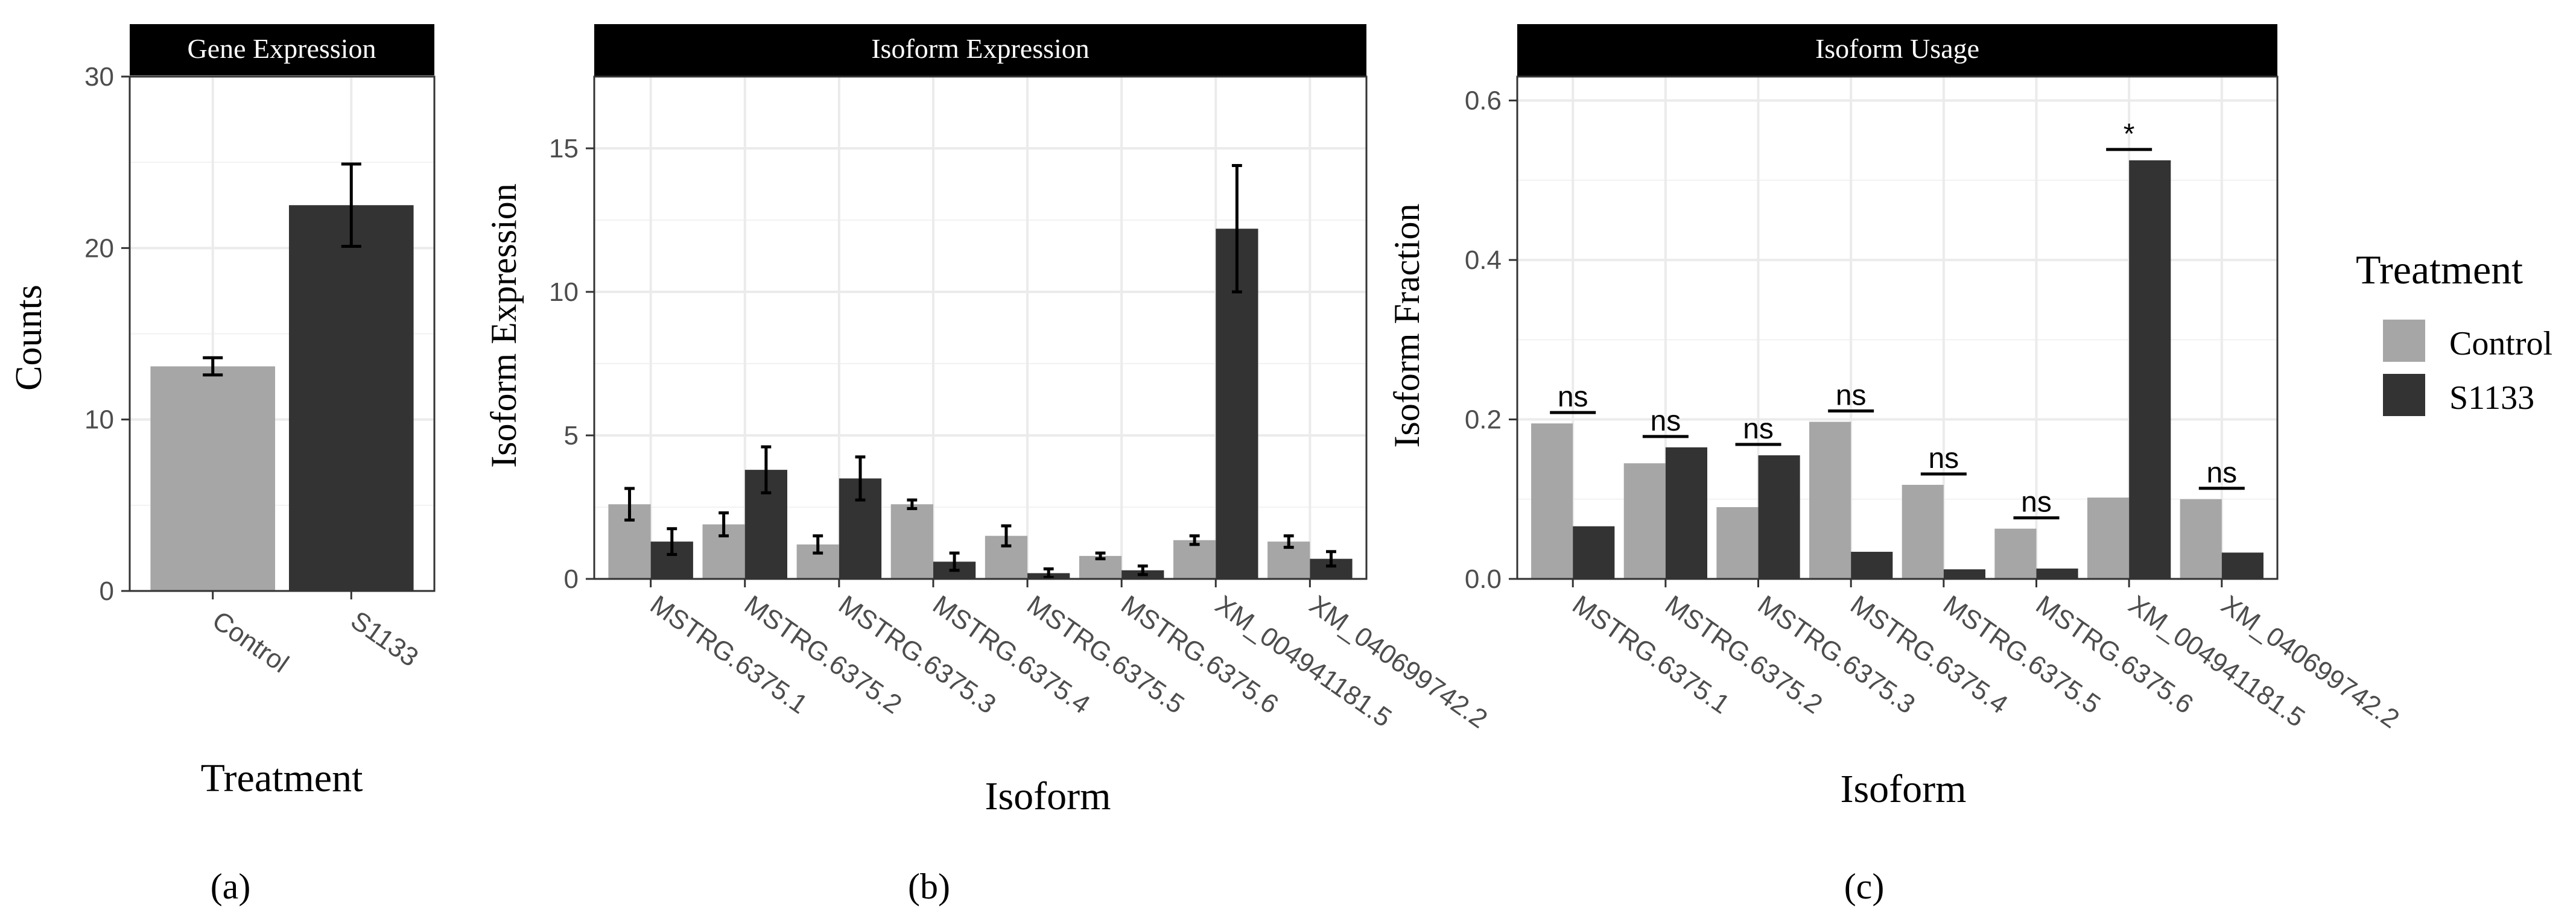  Describe the element at coordinates (1199, 654) in the screenshot. I see `panel-b-x-tick-label: MSTRG.6375.6` at that location.